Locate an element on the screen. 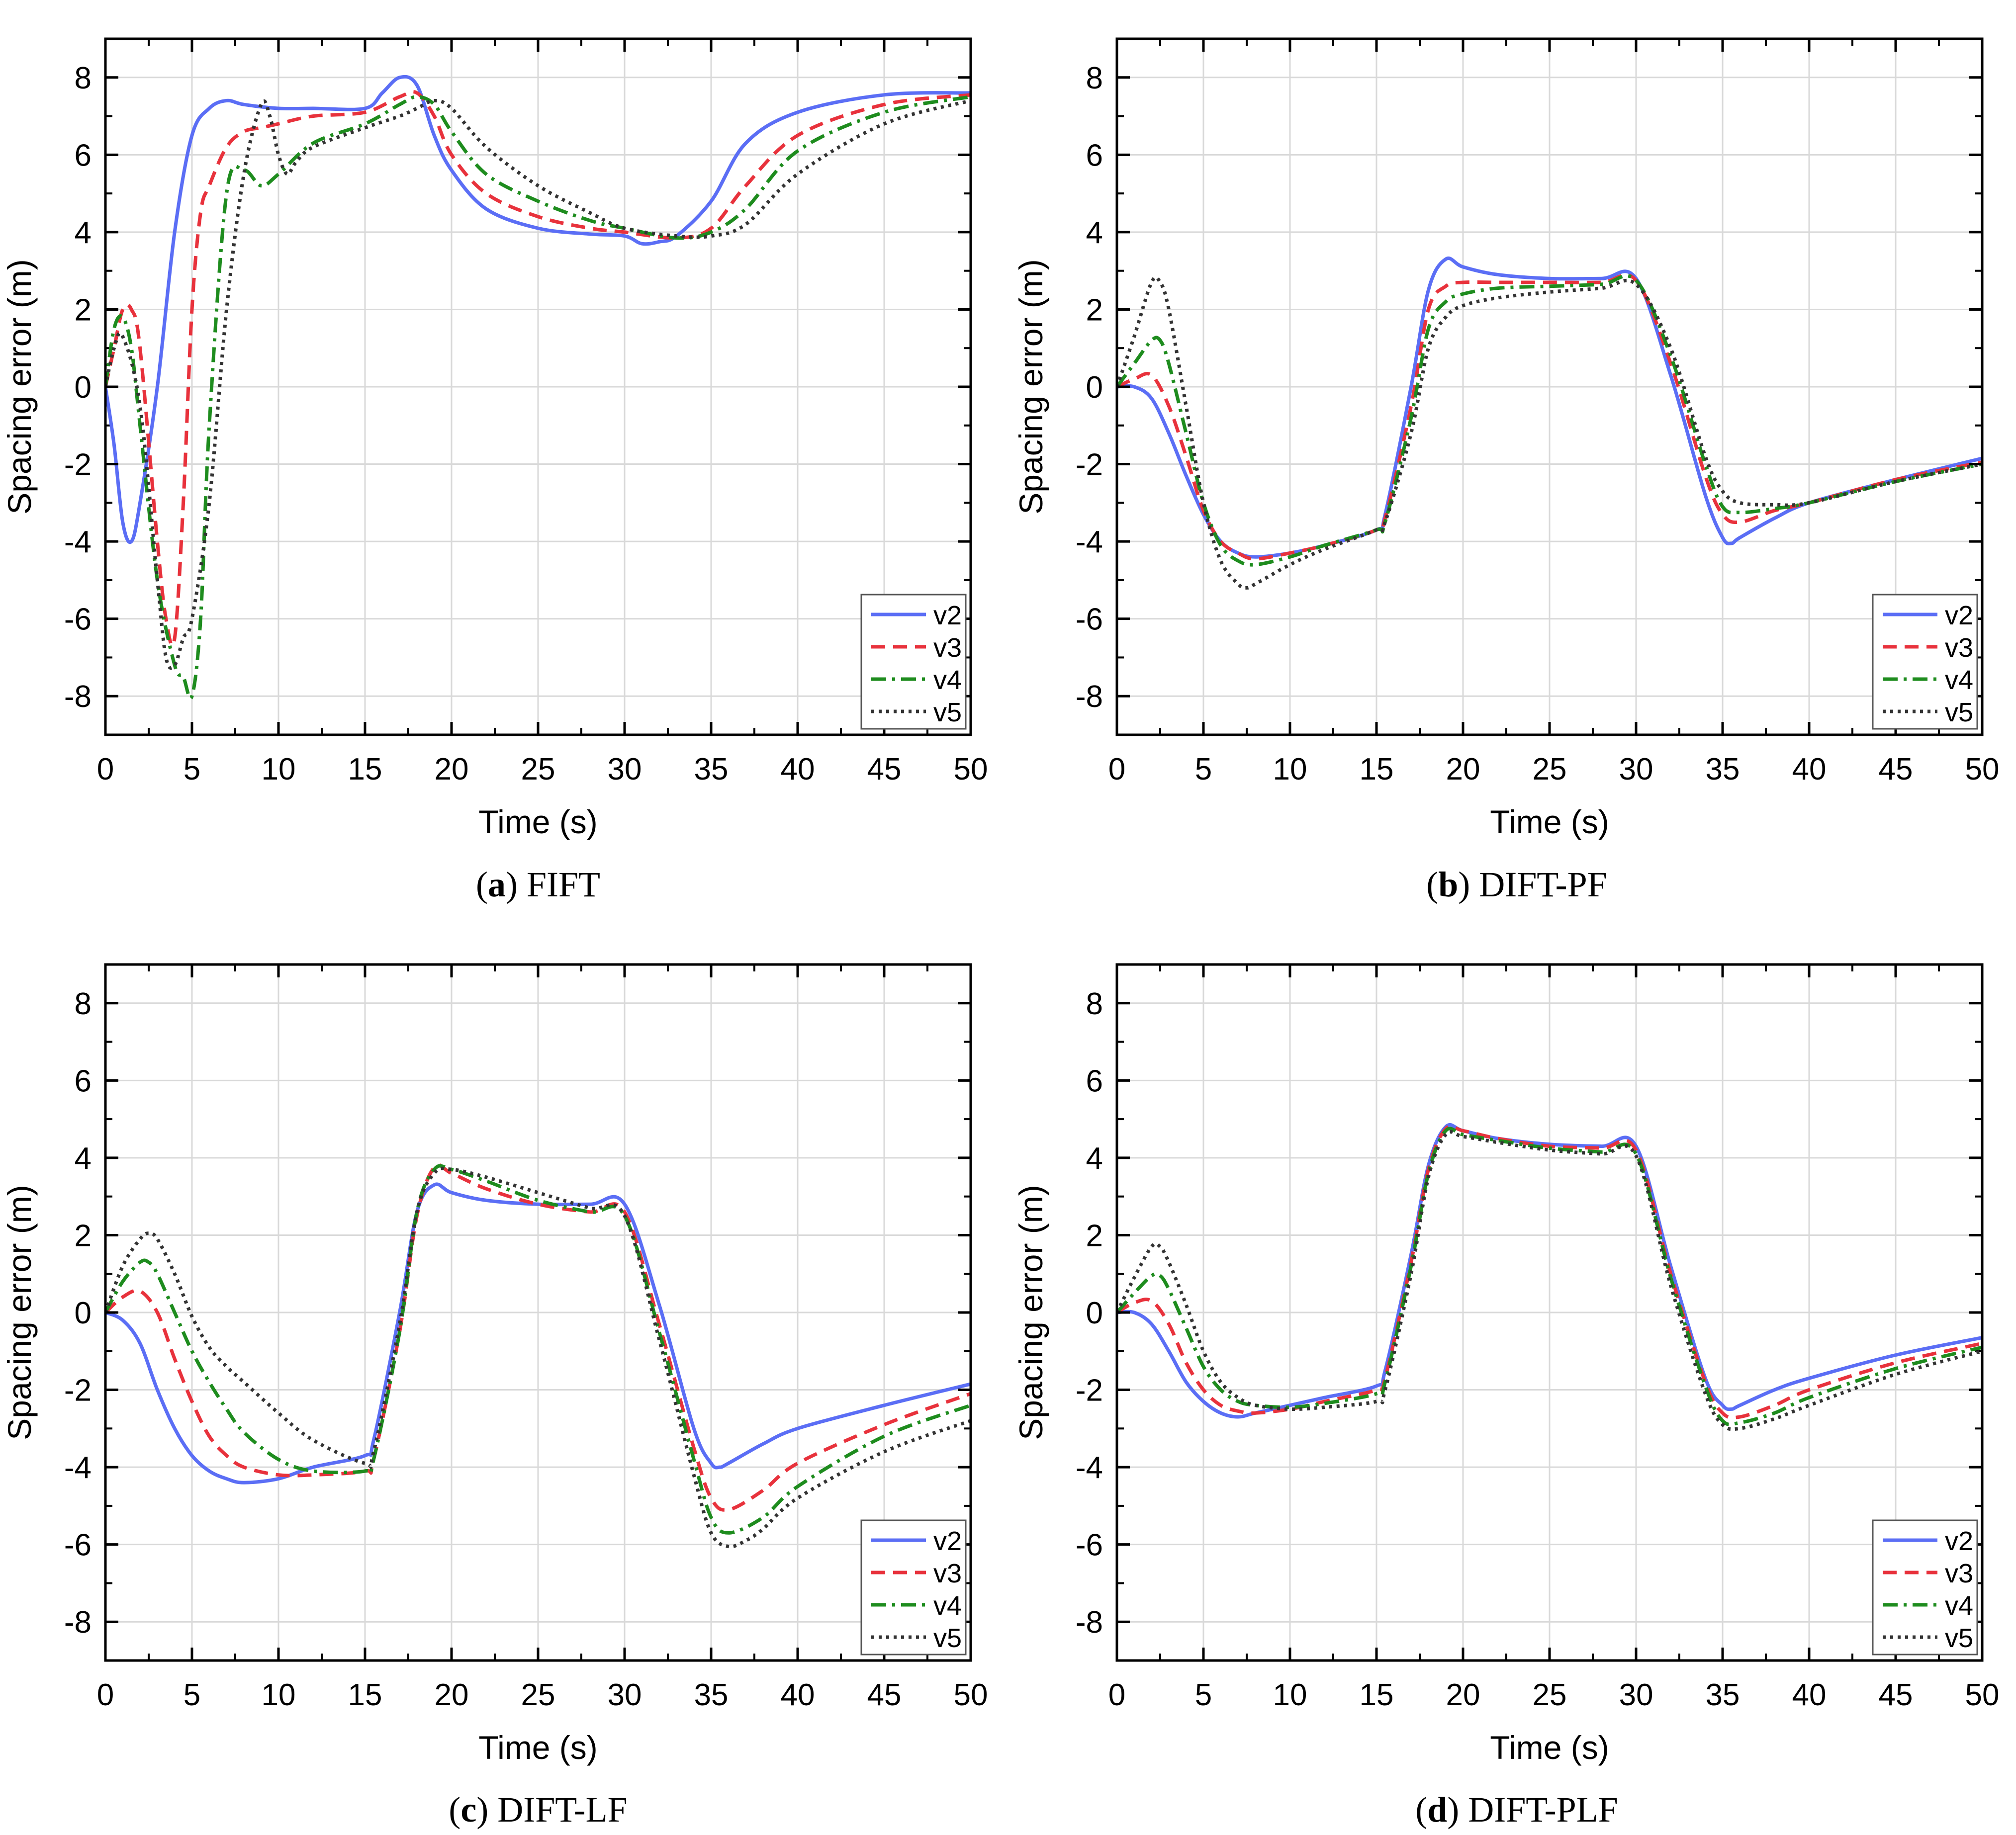 Image resolution: width=2016 pixels, height=1835 pixels. caption-d: (d) DIFT-PLF is located at coordinates (1516, 1810).